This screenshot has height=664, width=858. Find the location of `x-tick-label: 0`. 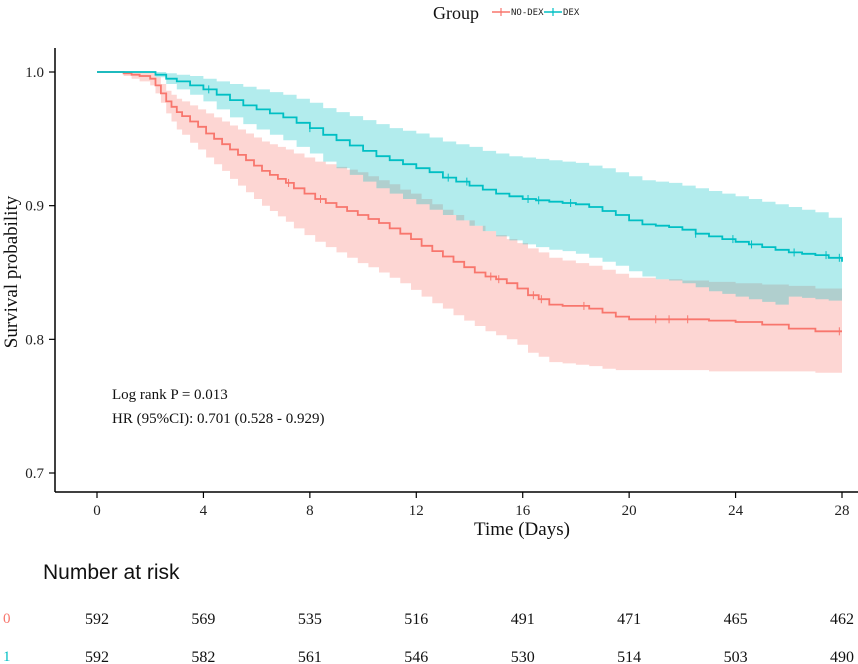

x-tick-label: 0 is located at coordinates (97, 511).